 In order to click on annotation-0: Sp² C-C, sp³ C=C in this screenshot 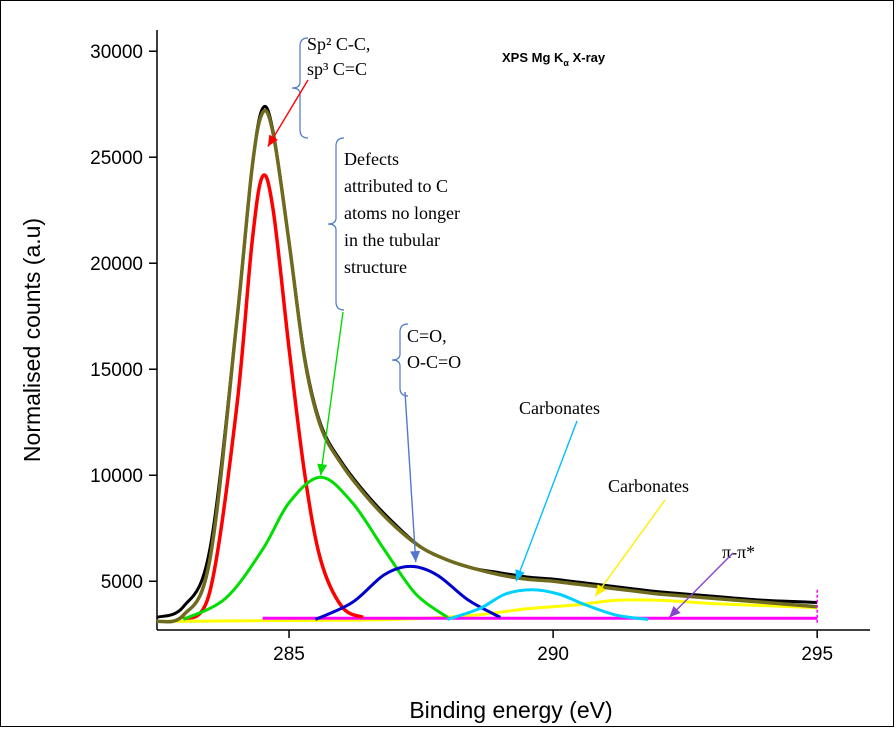, I will do `click(318, 90)`.